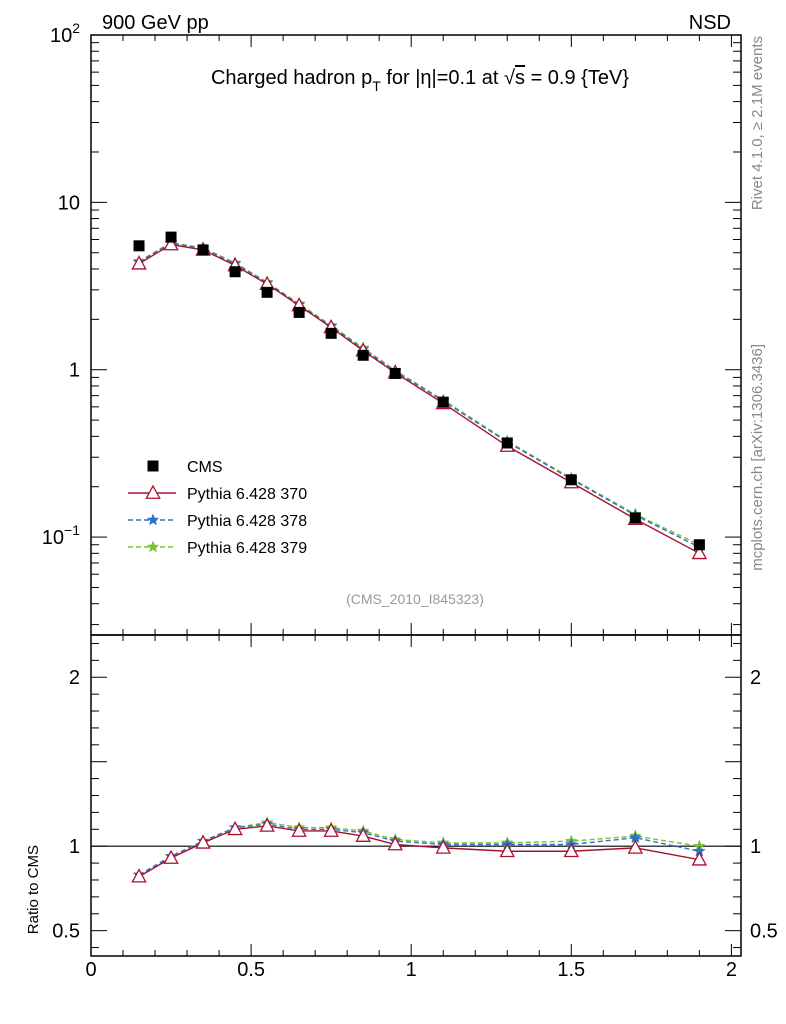 This screenshot has width=786, height=1024. Describe the element at coordinates (155, 23) in the screenshot. I see `header-left: 900 GeV pp` at that location.